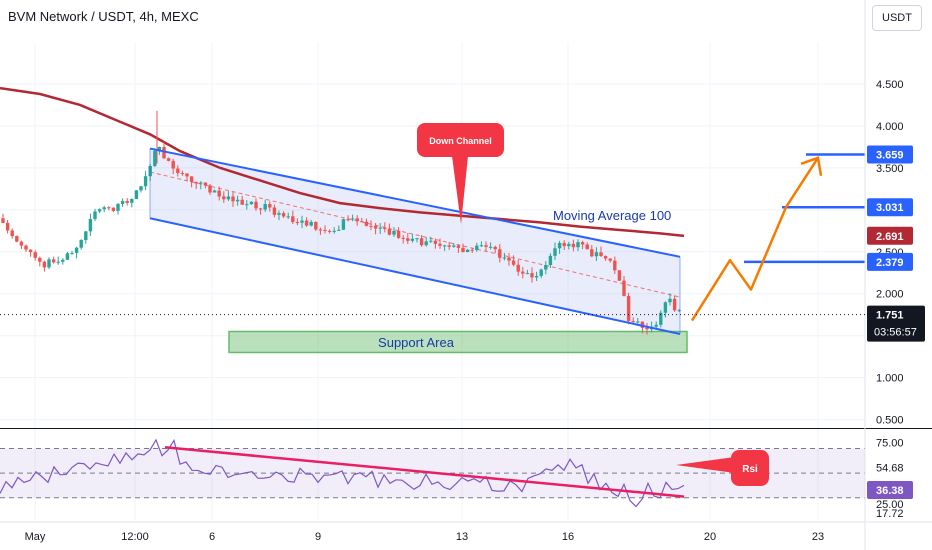 The image size is (932, 550). I want to click on time-tick-label: 16, so click(568, 537).